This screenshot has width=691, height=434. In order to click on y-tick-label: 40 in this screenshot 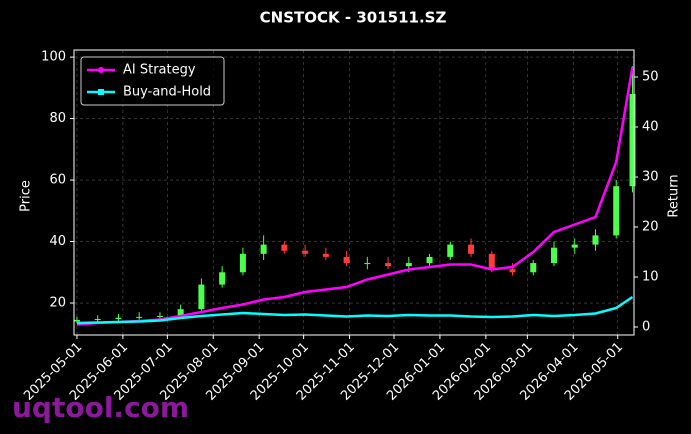, I will do `click(57, 241)`.